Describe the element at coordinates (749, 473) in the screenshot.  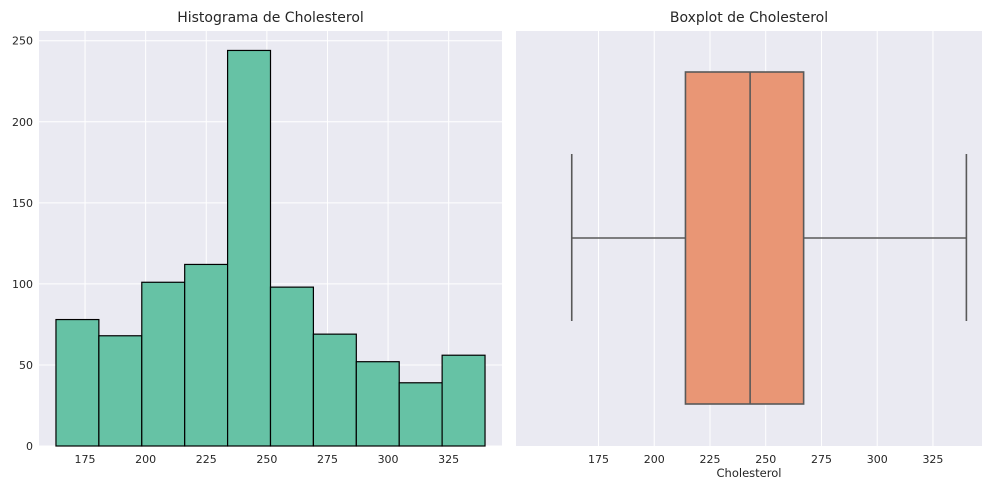
I see `boxplot-x-axis-label: Cholesterol` at that location.